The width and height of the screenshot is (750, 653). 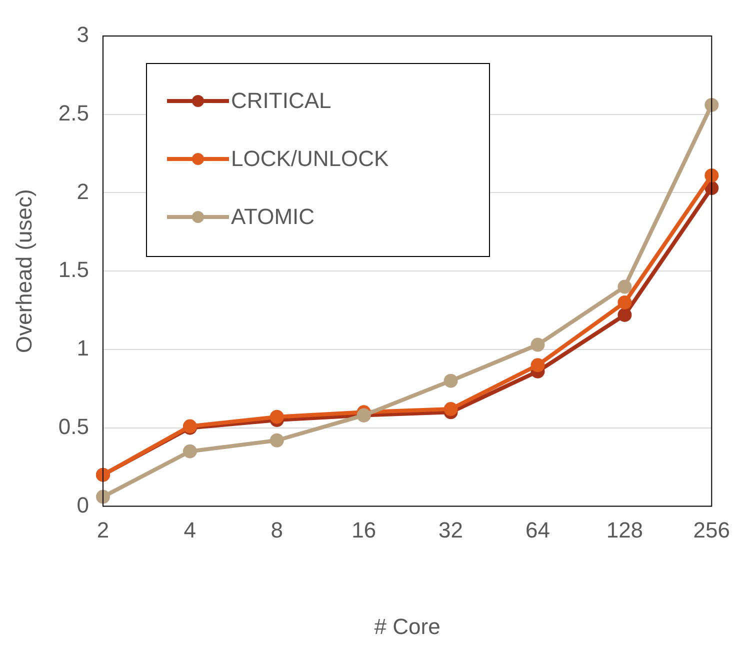 I want to click on y-tick-label: 0.5, so click(x=73, y=426).